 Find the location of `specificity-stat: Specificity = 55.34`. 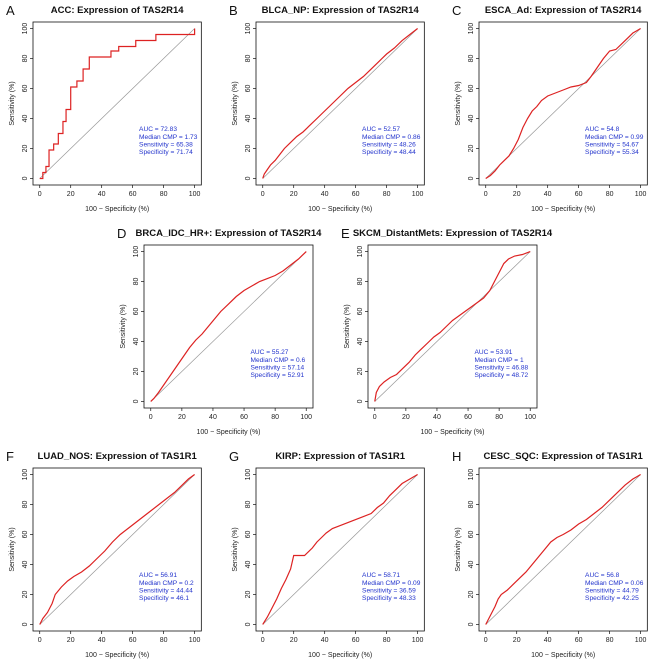

specificity-stat: Specificity = 55.34 is located at coordinates (612, 152).